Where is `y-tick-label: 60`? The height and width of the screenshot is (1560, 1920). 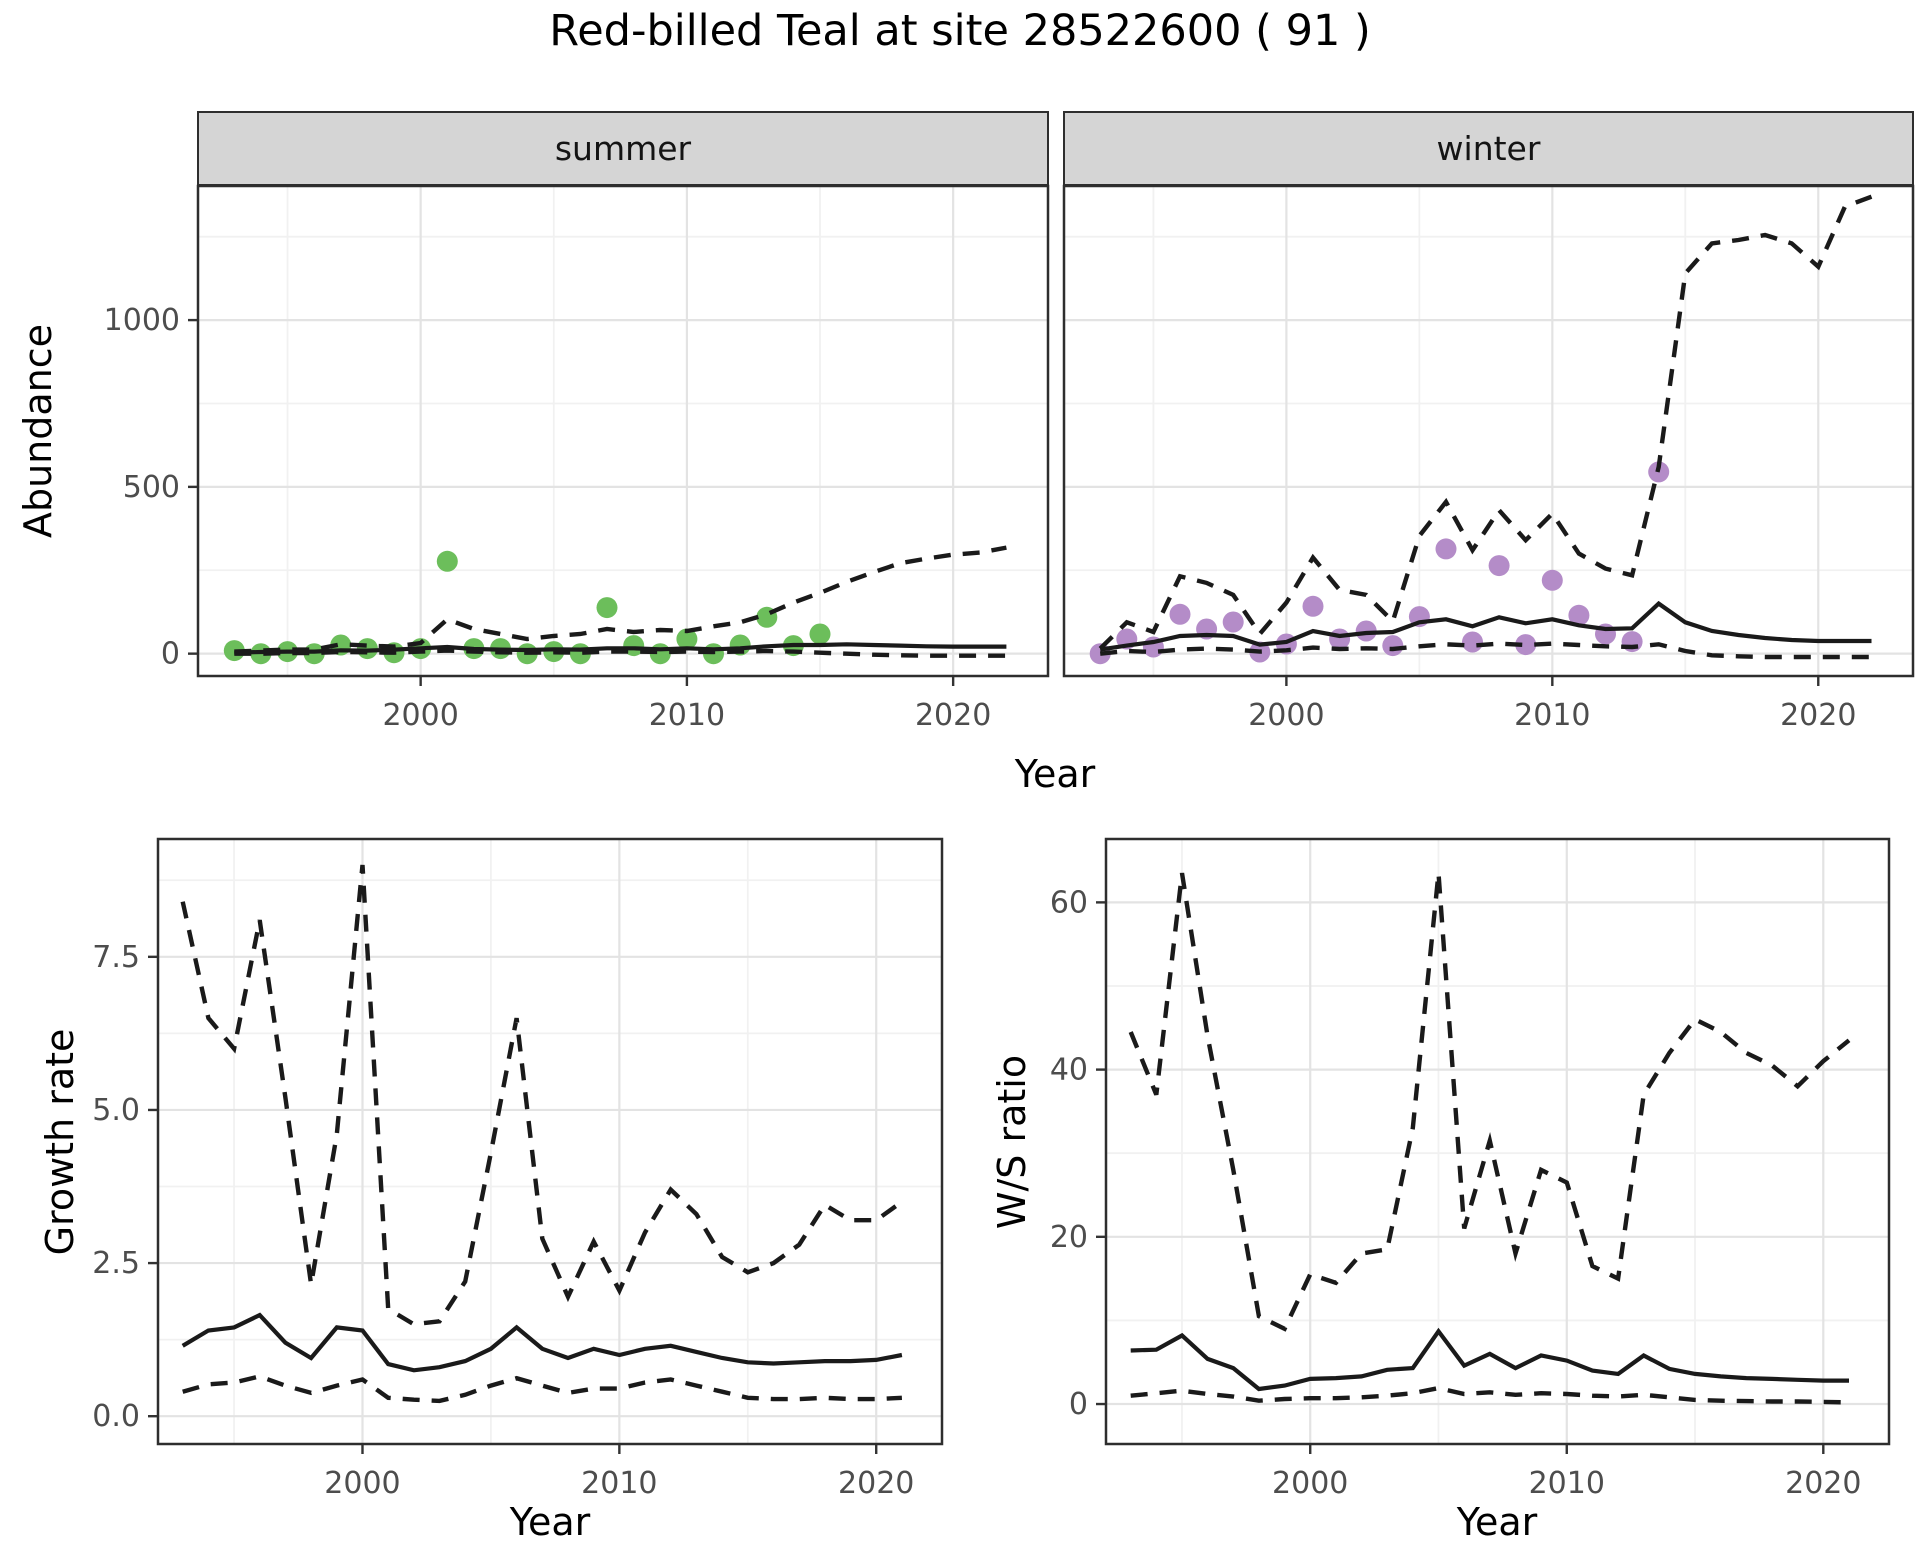 y-tick-label: 60 is located at coordinates (1069, 902).